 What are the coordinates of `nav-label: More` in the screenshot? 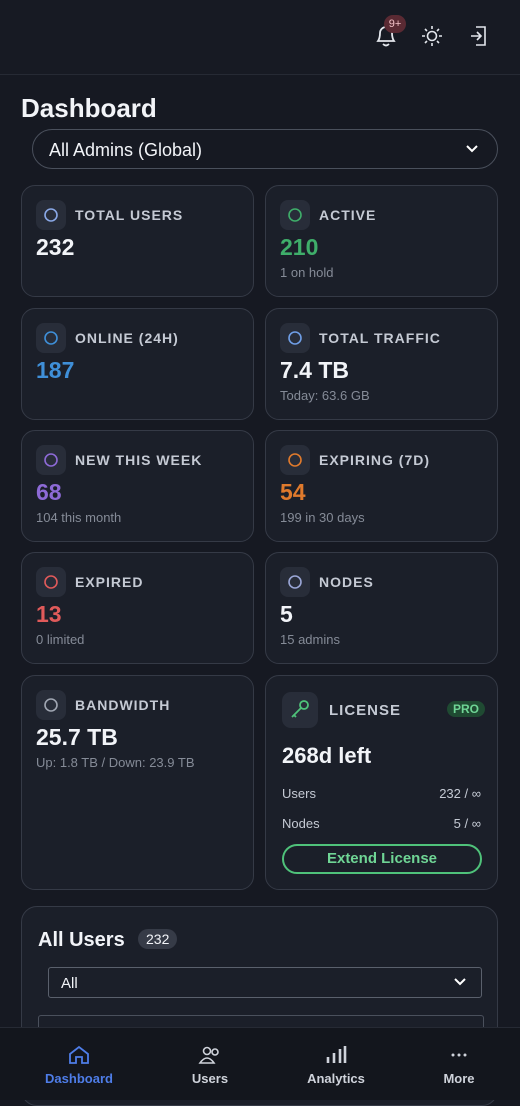 It's located at (459, 1078).